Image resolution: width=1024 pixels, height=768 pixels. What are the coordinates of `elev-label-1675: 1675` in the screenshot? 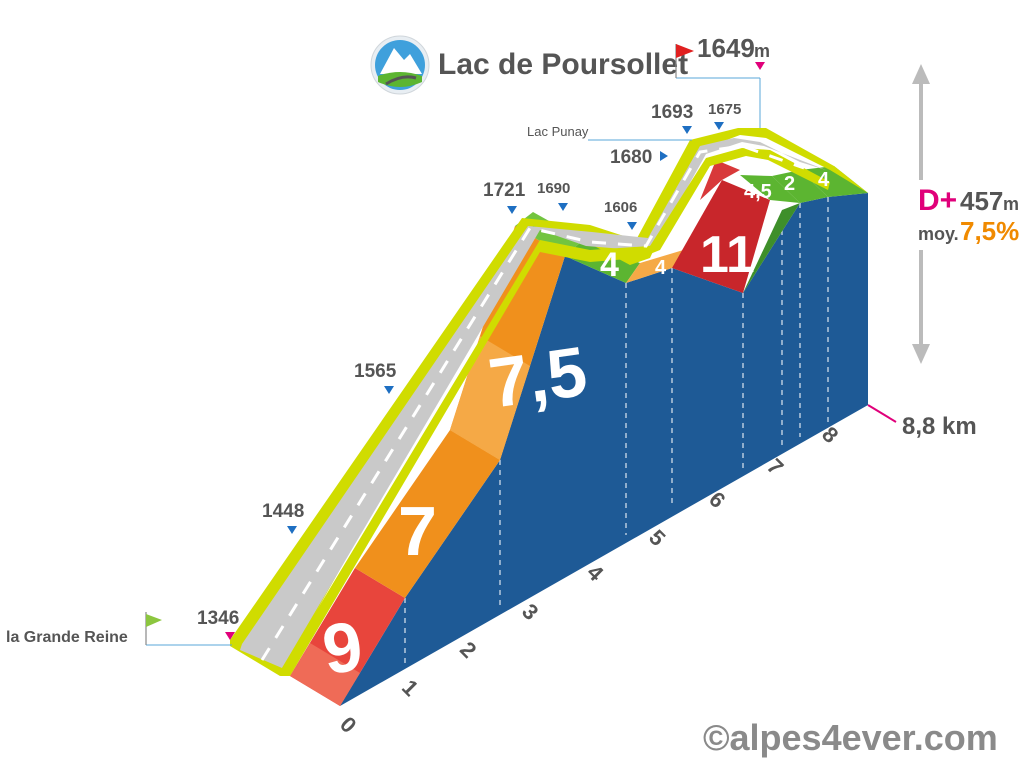 It's located at (724, 109).